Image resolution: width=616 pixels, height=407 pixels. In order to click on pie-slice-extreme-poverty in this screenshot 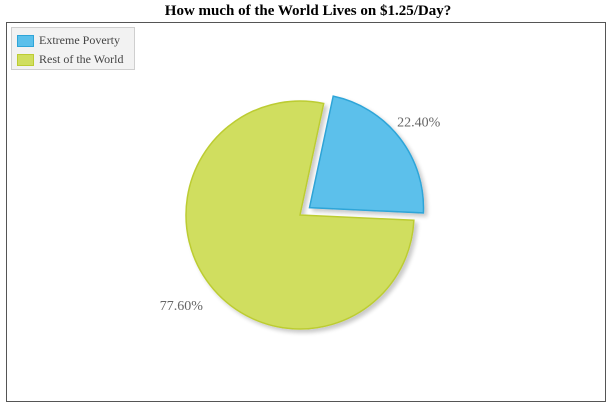, I will do `click(366, 154)`.